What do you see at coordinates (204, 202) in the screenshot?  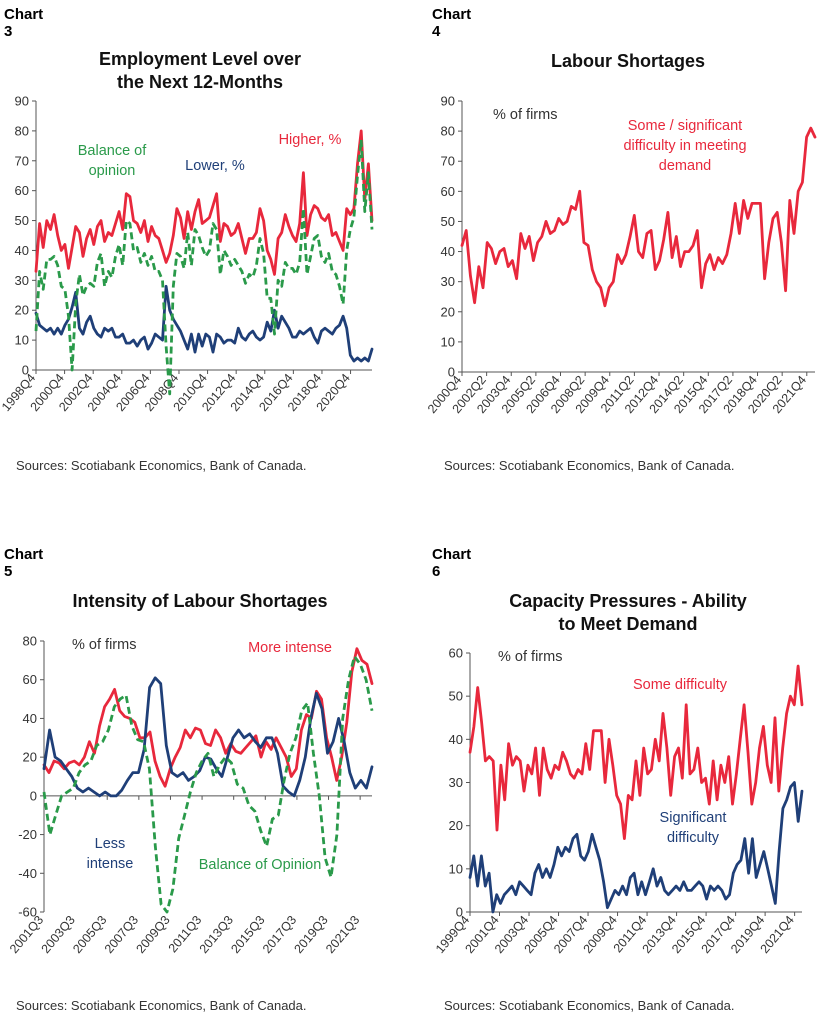 I see `series-line-higher` at bounding box center [204, 202].